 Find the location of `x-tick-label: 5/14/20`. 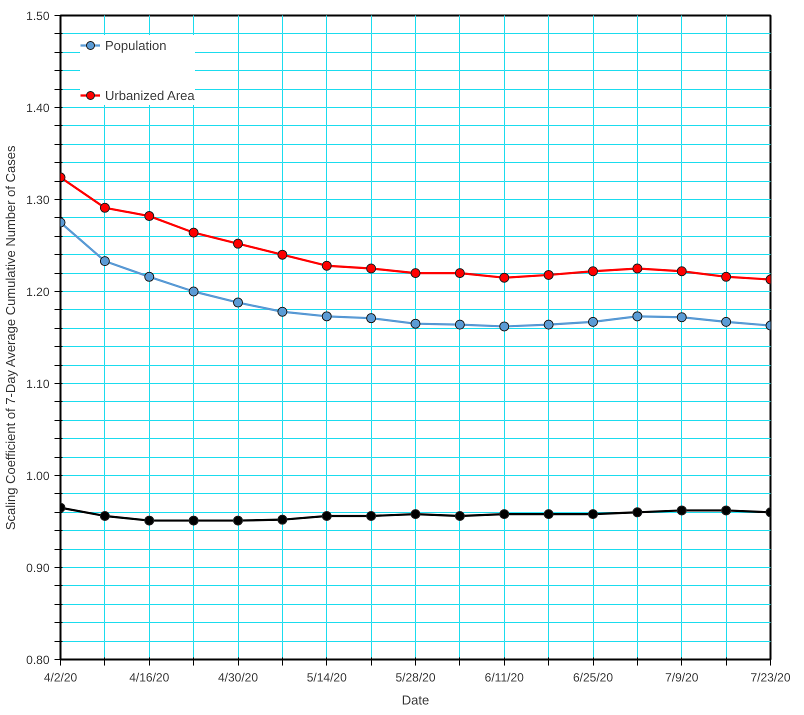

x-tick-label: 5/14/20 is located at coordinates (327, 677).